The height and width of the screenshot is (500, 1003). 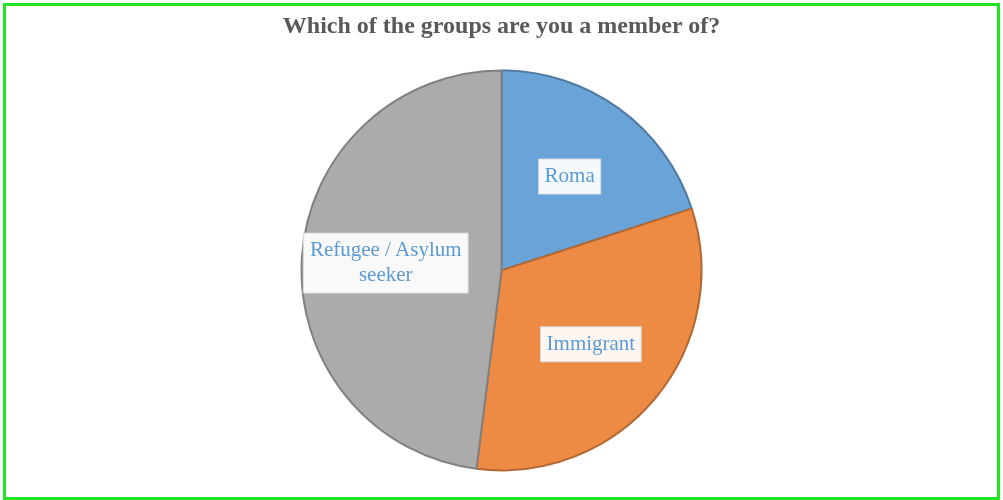 I want to click on slice-label: Immigrant, so click(x=591, y=342).